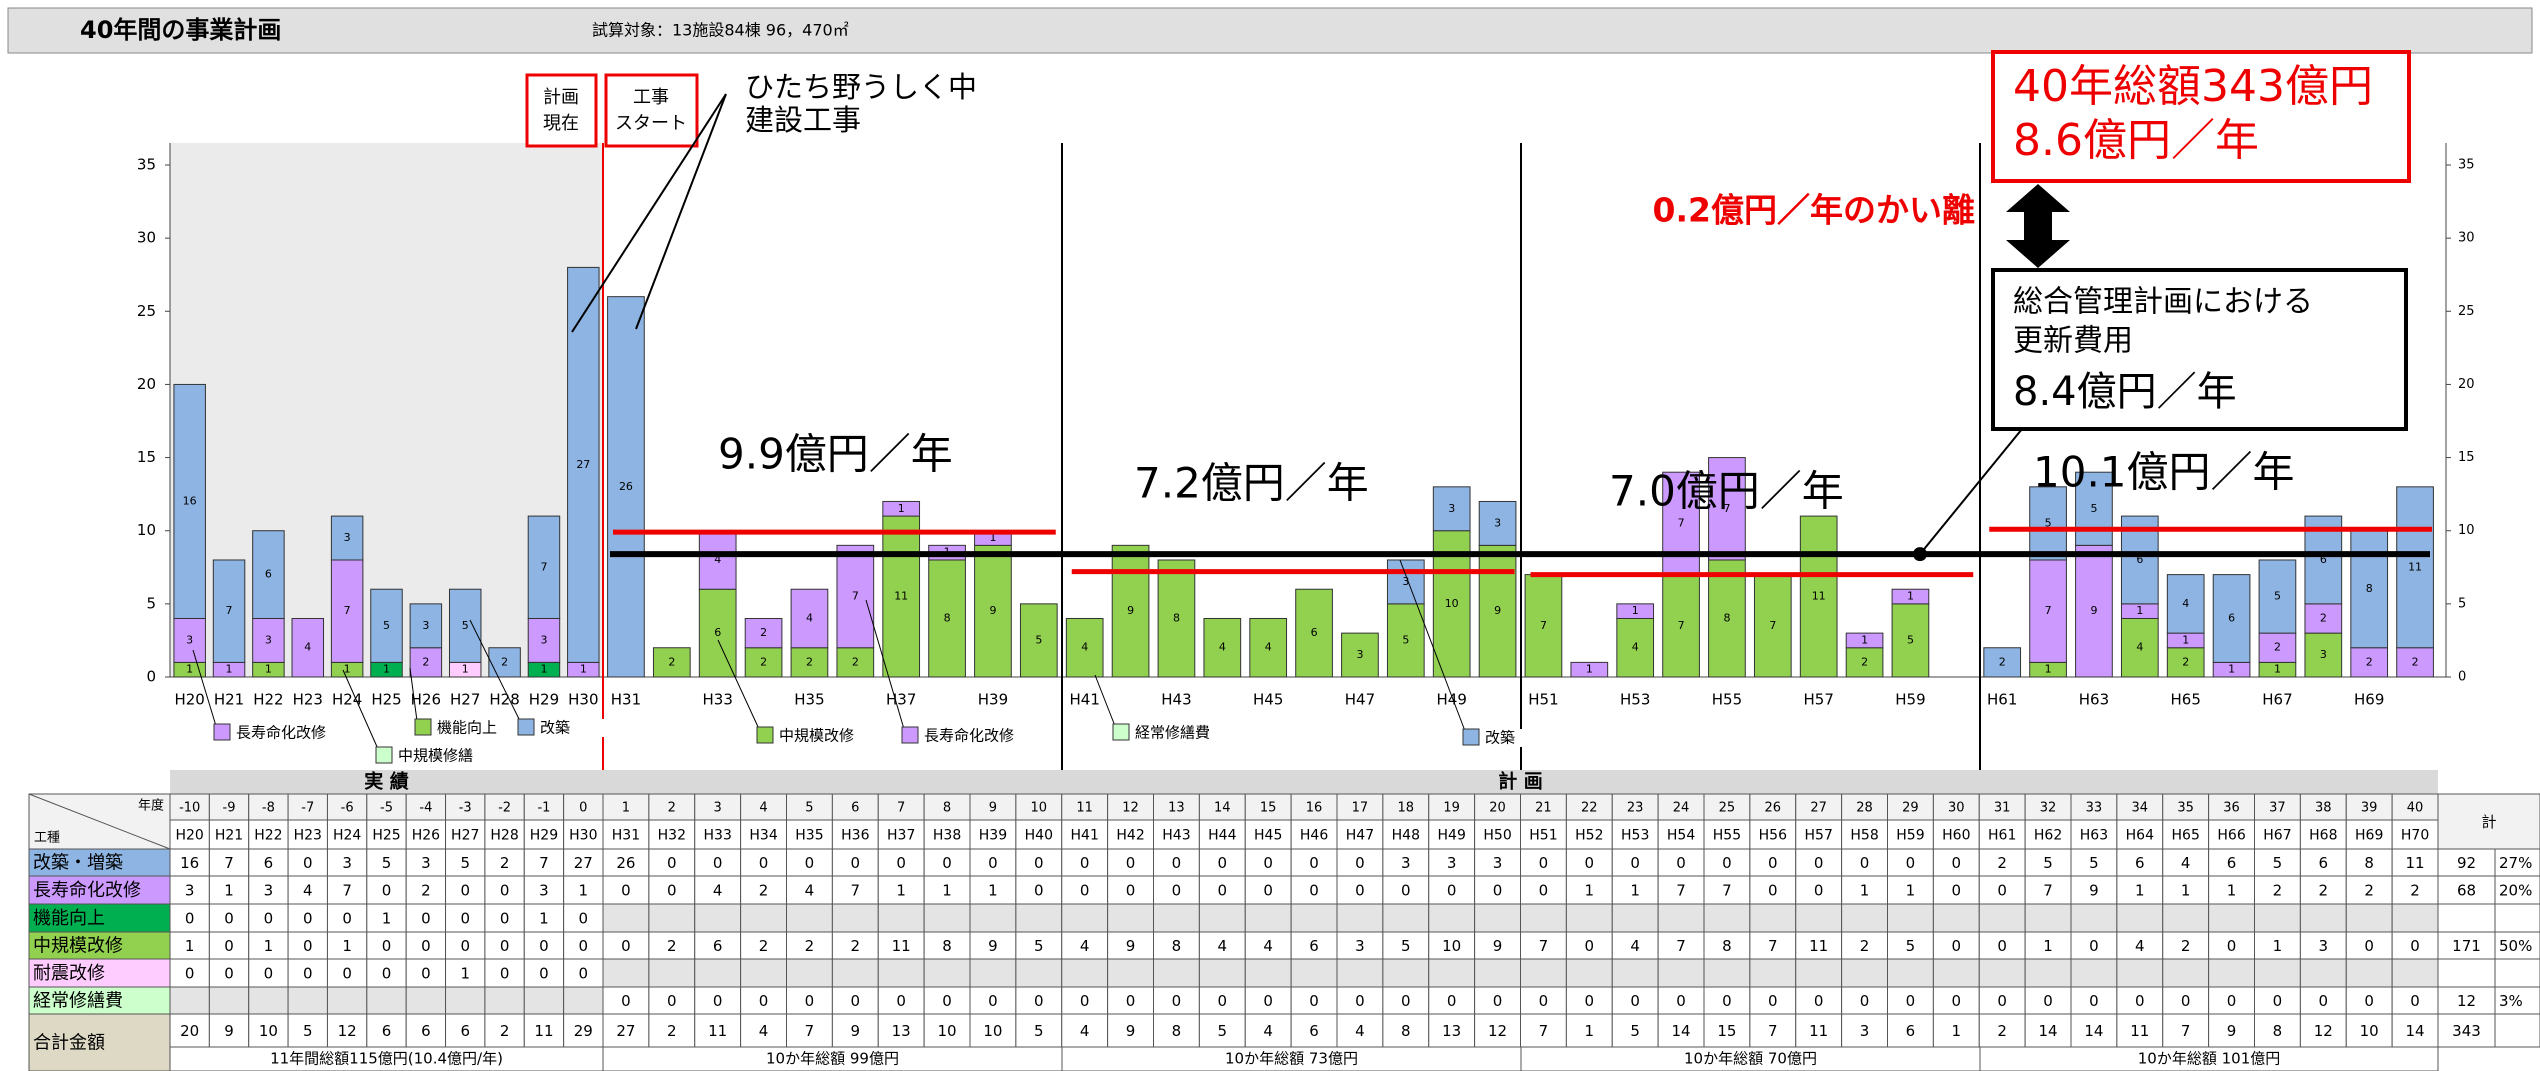 The image size is (2540, 1071). What do you see at coordinates (1039, 1031) in the screenshot?
I see `sum-cell: 5` at bounding box center [1039, 1031].